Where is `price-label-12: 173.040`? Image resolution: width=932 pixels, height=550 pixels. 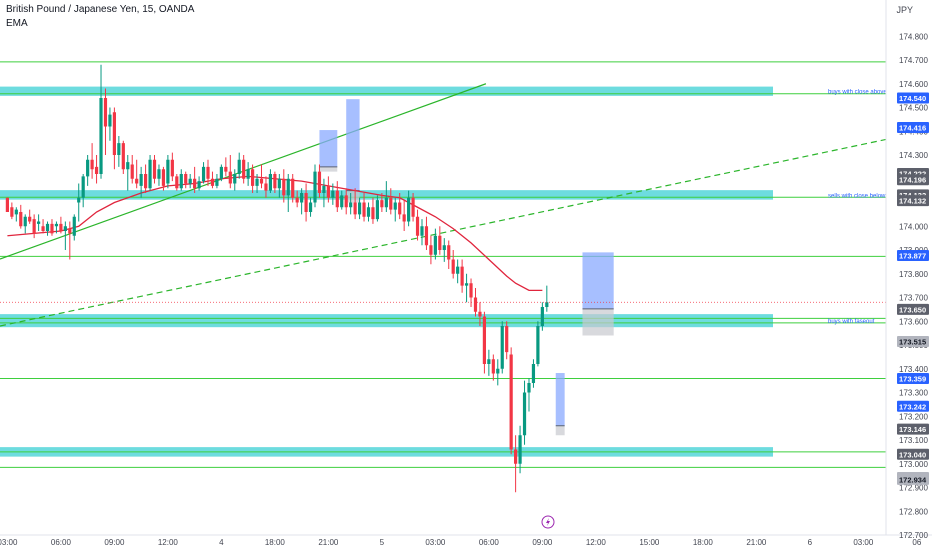
price-label-12: 173.040 is located at coordinates (913, 454).